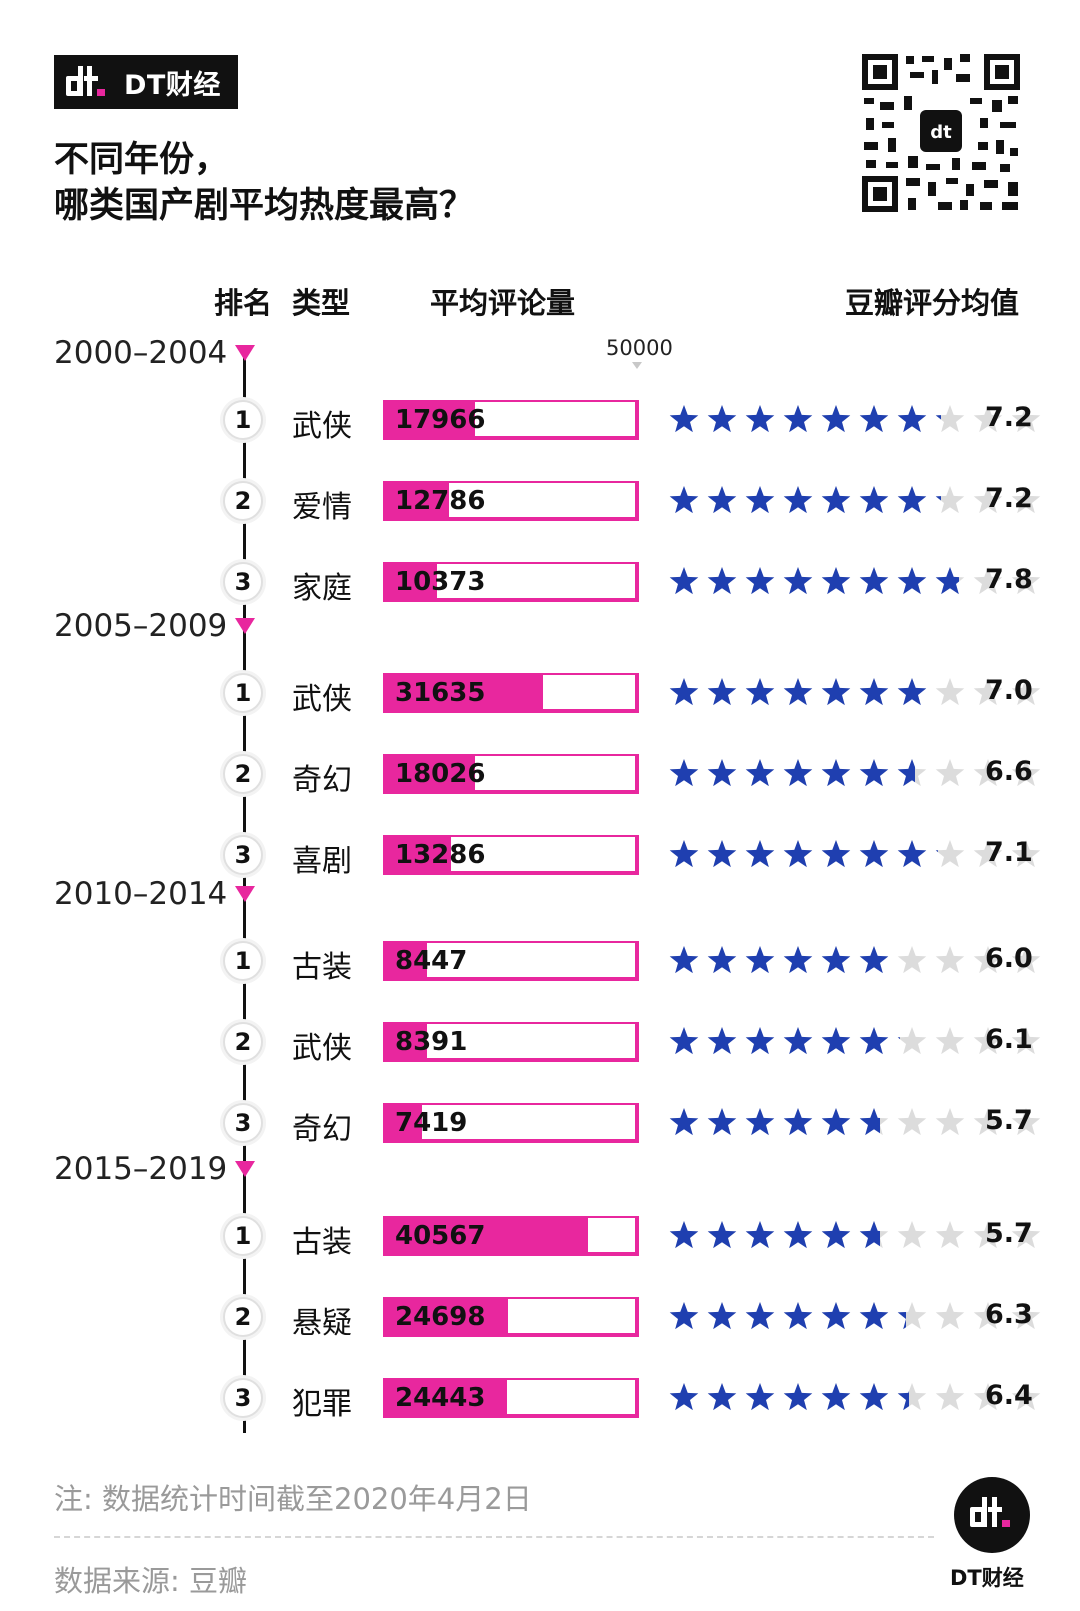 This screenshot has width=1080, height=1611. What do you see at coordinates (440, 855) in the screenshot?
I see `comment-value-label: 13286` at bounding box center [440, 855].